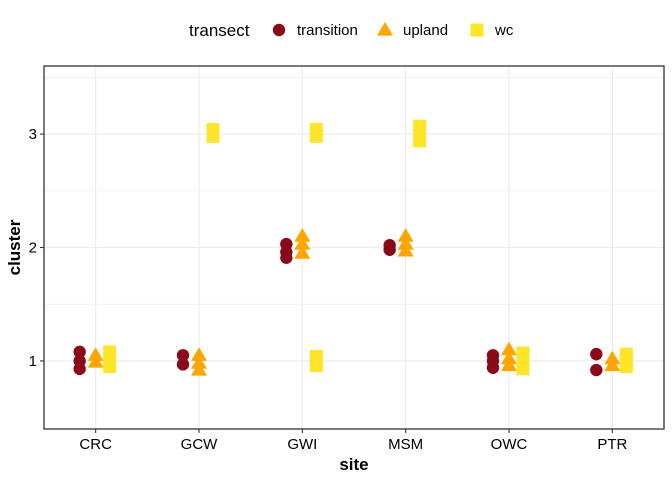 The width and height of the screenshot is (672, 480). Describe the element at coordinates (33, 134) in the screenshot. I see `y-tick-label: 3` at that location.